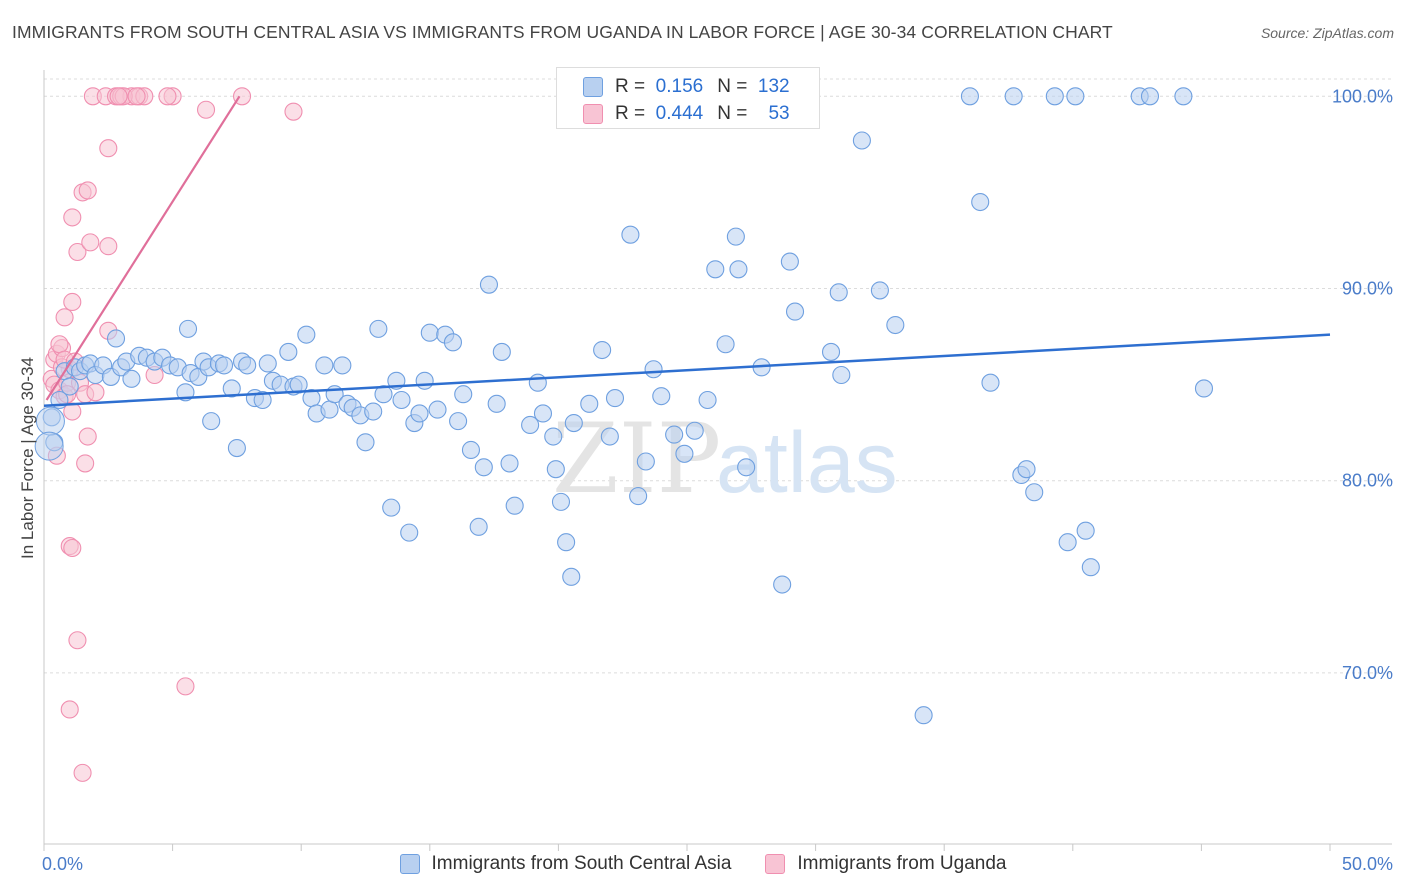 The height and width of the screenshot is (892, 1406). What do you see at coordinates (1327, 33) in the screenshot?
I see `chart-source: Source: ZipAtlas.com` at bounding box center [1327, 33].